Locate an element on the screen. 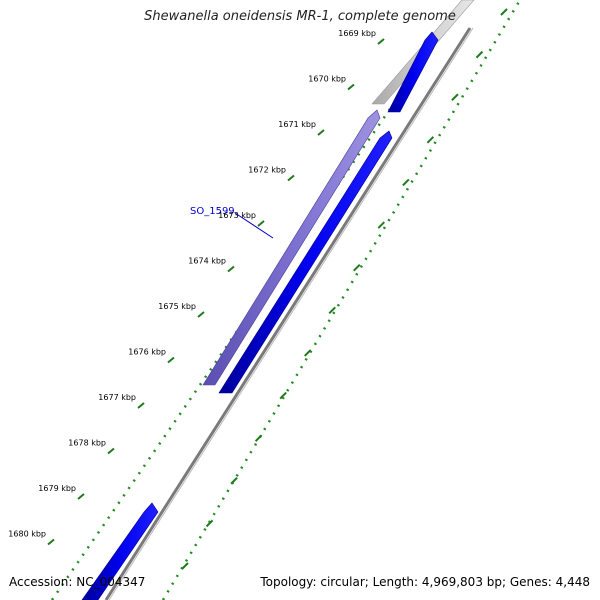 The height and width of the screenshot is (600, 600). kbp-tick-label: 1677 kbp is located at coordinates (117, 397).